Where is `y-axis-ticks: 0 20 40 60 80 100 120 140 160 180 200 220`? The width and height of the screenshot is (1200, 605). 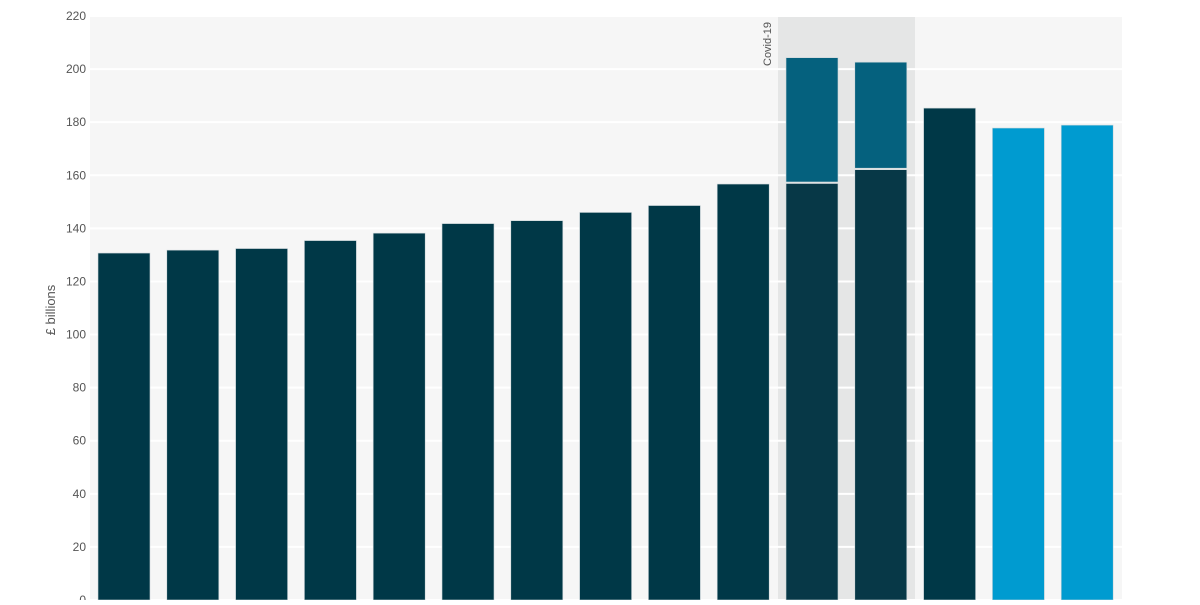 y-axis-ticks: 0 20 40 60 80 100 120 140 160 180 200 220 is located at coordinates (76, 307).